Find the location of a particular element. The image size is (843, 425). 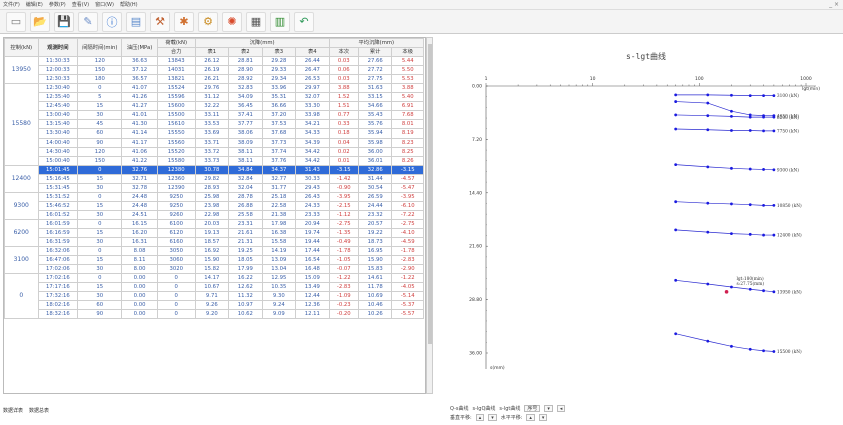

table-cell: -0.07 is located at coordinates (343, 269).